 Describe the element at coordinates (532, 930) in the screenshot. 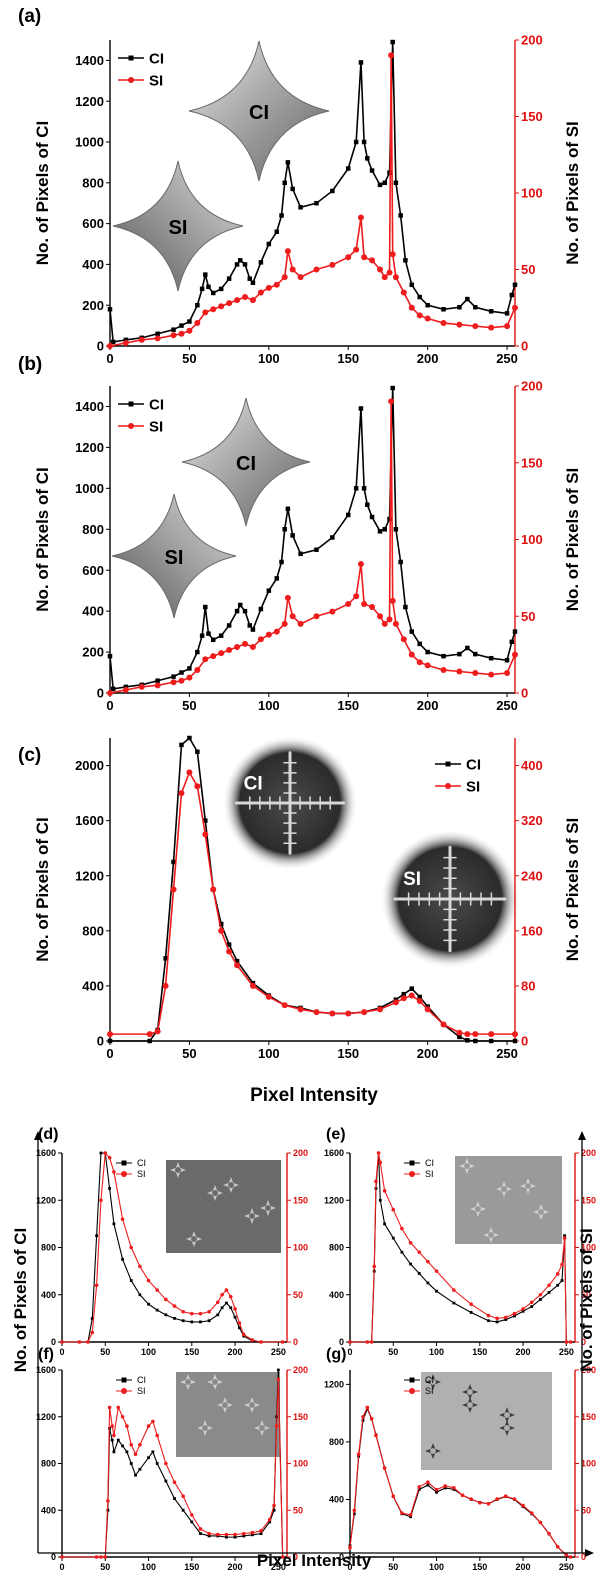

I see `y-right-tick-label: 160` at that location.